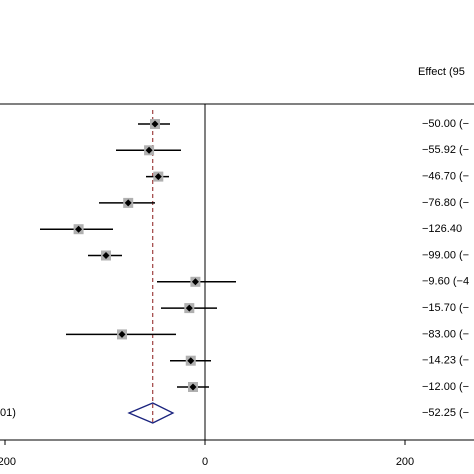 The image size is (474, 474). What do you see at coordinates (445, 334) in the screenshot?
I see `effect-label: −83.00 (−` at bounding box center [445, 334].